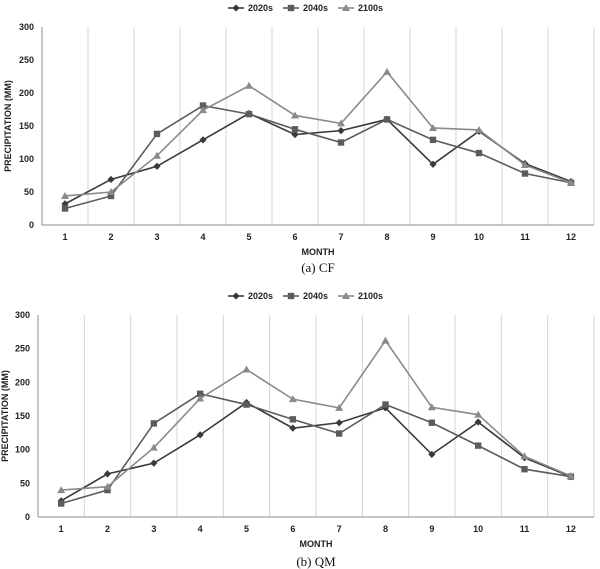 The width and height of the screenshot is (600, 569). What do you see at coordinates (370, 8) in the screenshot?
I see `legend-label: 2100s` at bounding box center [370, 8].